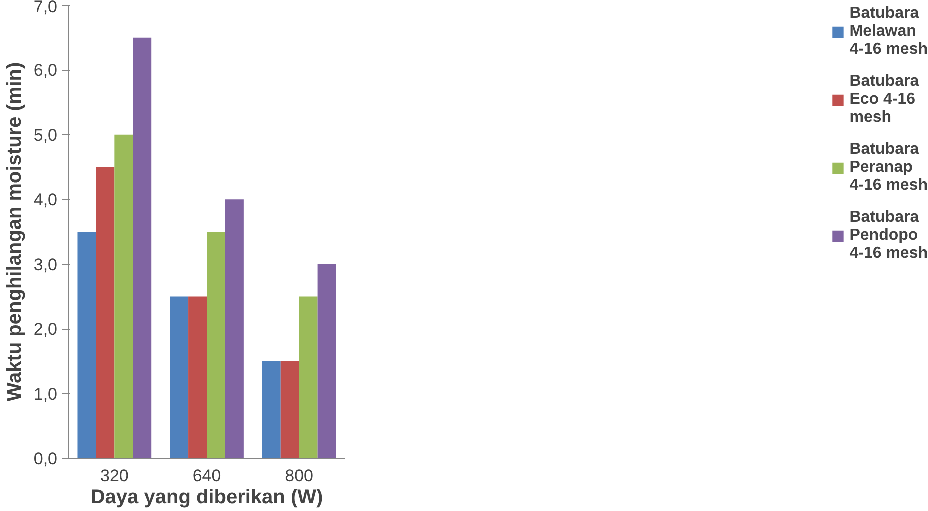 The height and width of the screenshot is (511, 928). What do you see at coordinates (114, 476) in the screenshot?
I see `x-tick-label: 320` at bounding box center [114, 476].